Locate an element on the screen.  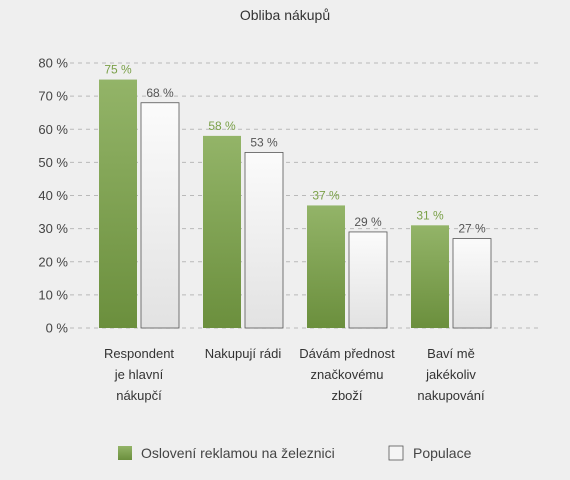
data-label: 75 % is located at coordinates (118, 70).